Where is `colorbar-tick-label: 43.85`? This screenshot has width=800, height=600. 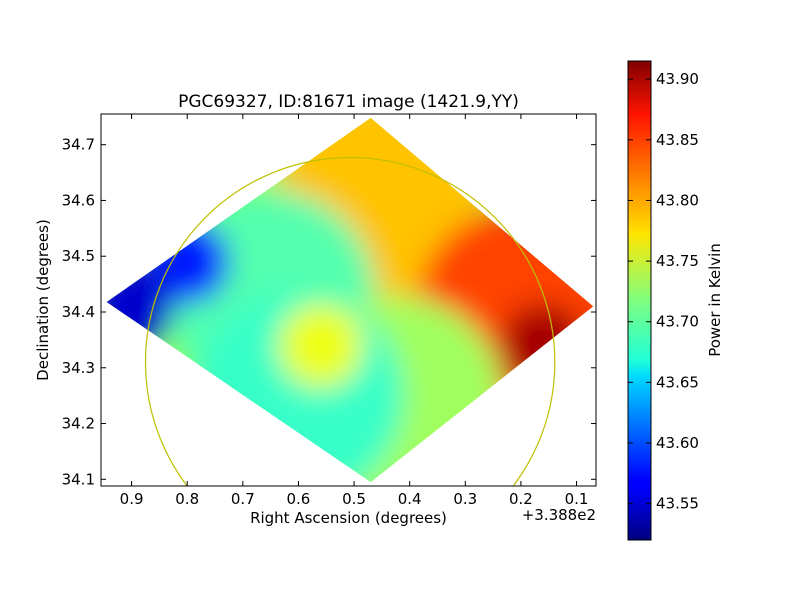 colorbar-tick-label: 43.85 is located at coordinates (677, 140).